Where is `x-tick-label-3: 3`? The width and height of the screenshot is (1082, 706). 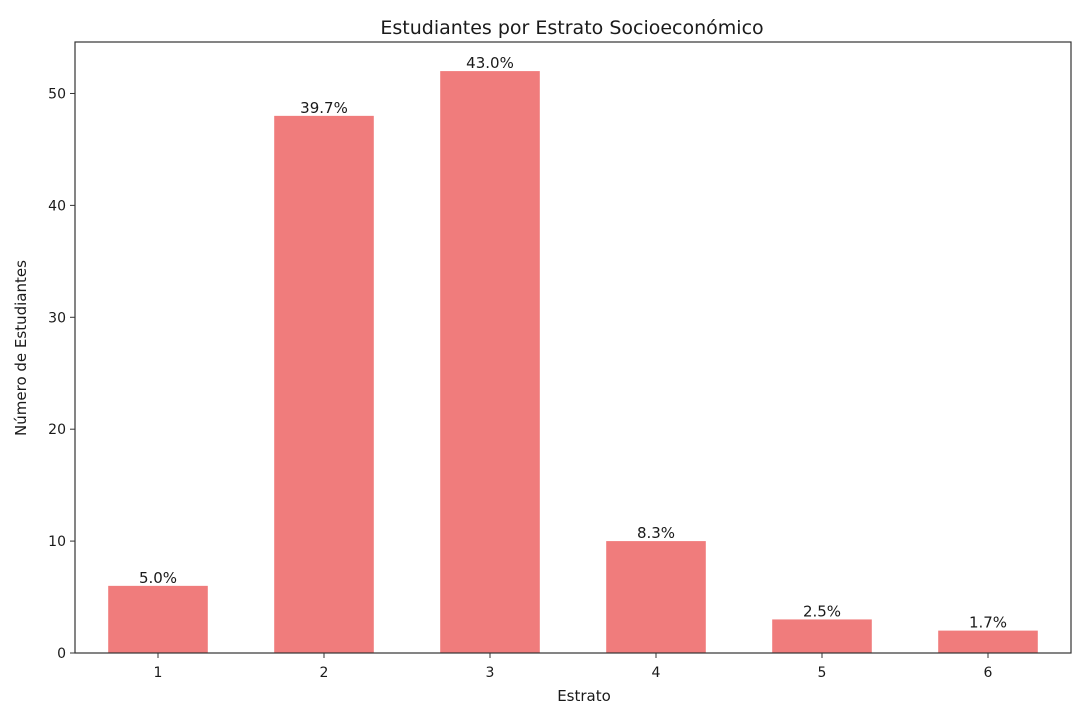 x-tick-label-3: 3 is located at coordinates (490, 673).